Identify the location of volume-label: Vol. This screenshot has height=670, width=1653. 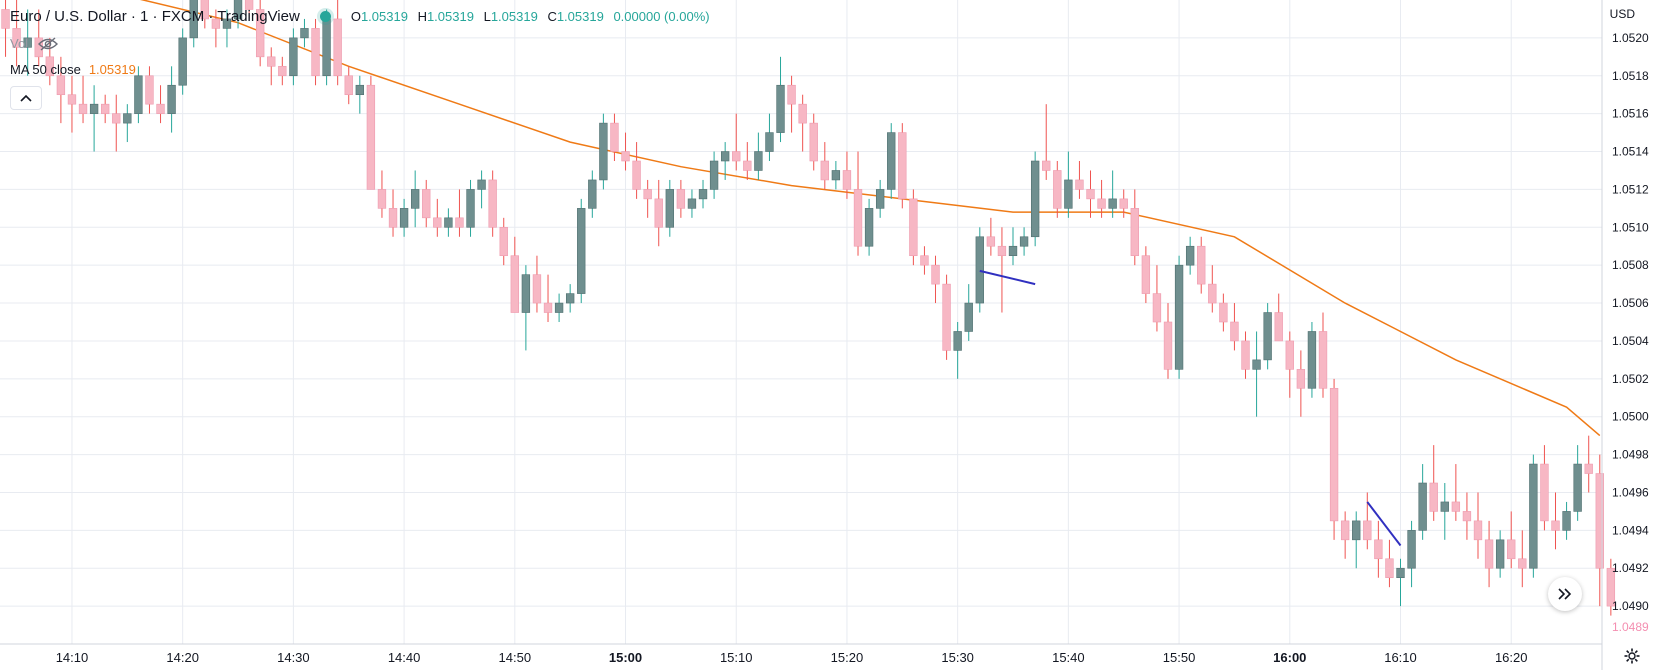
(19, 43).